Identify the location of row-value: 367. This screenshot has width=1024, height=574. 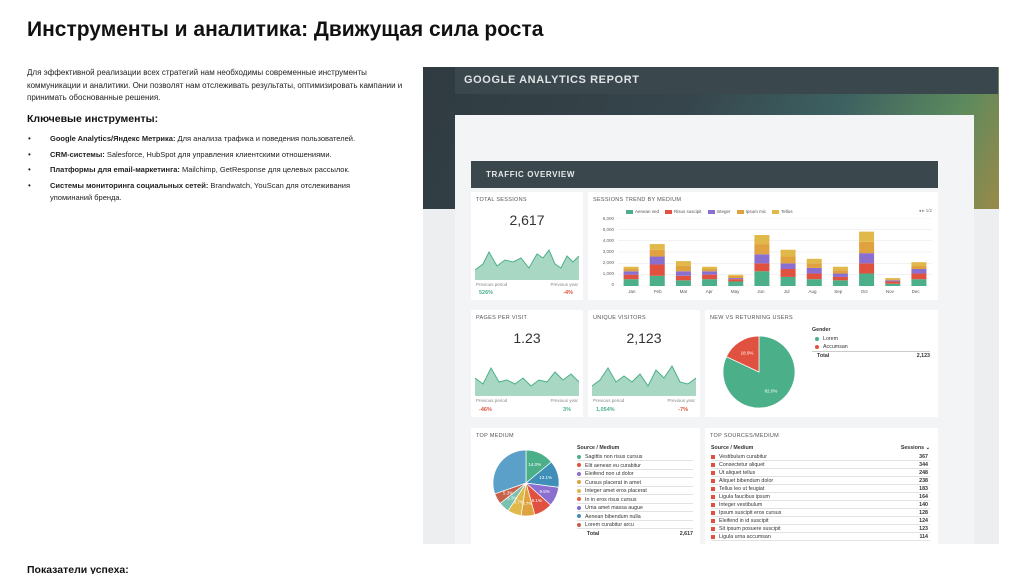
(923, 457).